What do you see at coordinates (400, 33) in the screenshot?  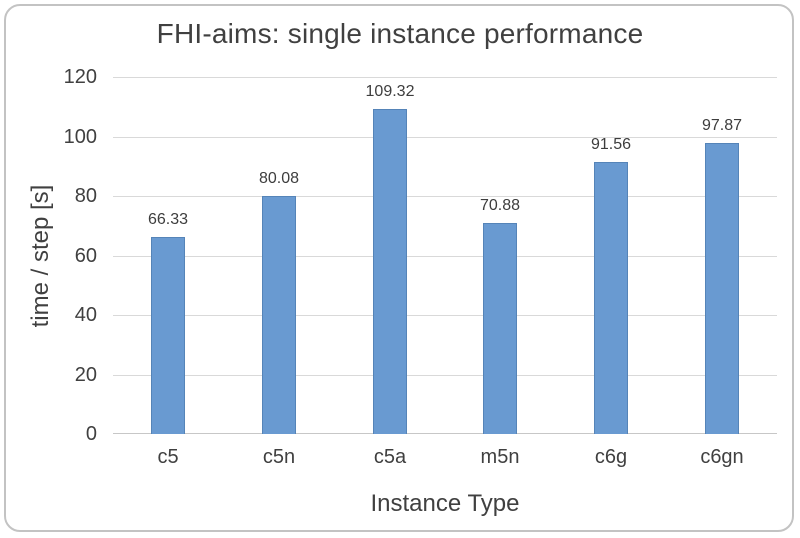 I see `chart-title: FHI-aims: single instance performance` at bounding box center [400, 33].